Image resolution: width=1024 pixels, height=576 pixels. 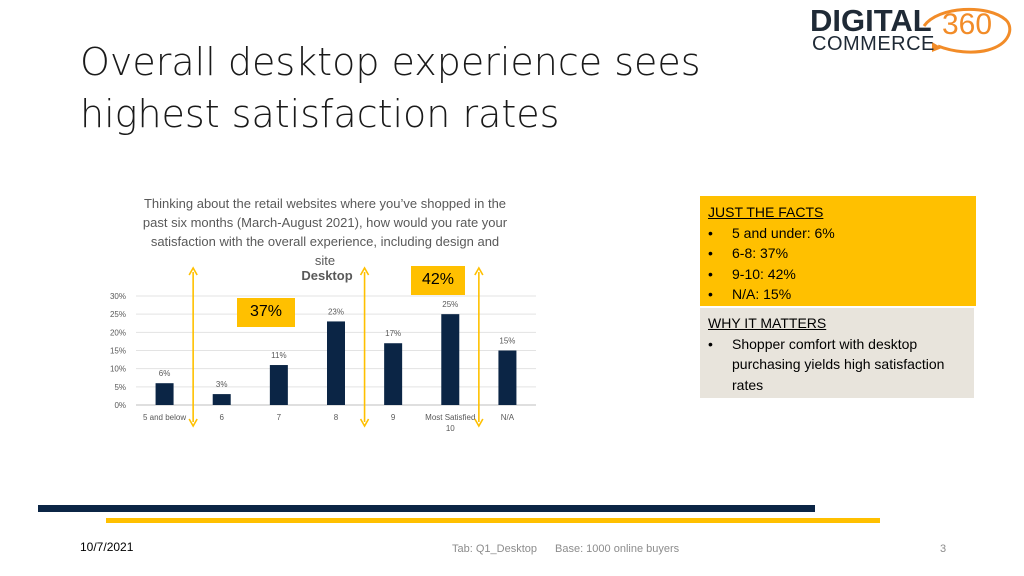 I want to click on slide-title-line-2: highest satisfaction rates, so click(x=320, y=114).